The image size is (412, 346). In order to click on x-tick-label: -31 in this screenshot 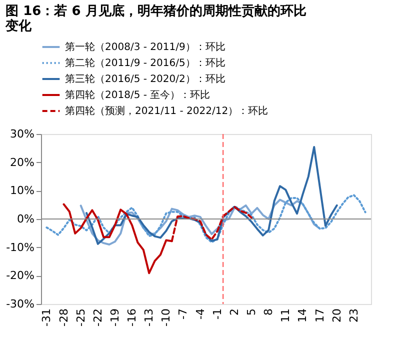, I will do `click(47, 317)`.